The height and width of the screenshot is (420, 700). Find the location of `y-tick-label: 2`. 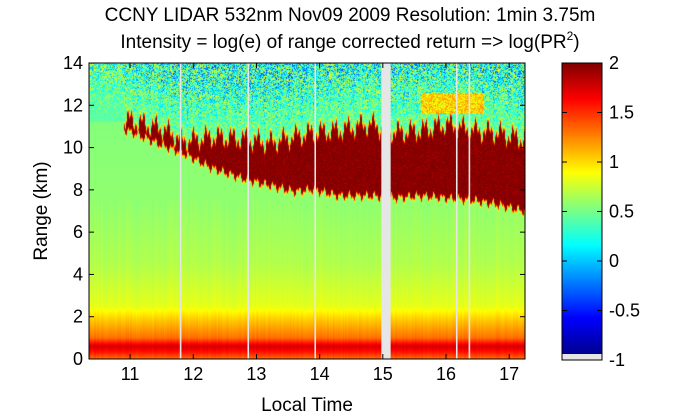

y-tick-label: 2 is located at coordinates (78, 317).